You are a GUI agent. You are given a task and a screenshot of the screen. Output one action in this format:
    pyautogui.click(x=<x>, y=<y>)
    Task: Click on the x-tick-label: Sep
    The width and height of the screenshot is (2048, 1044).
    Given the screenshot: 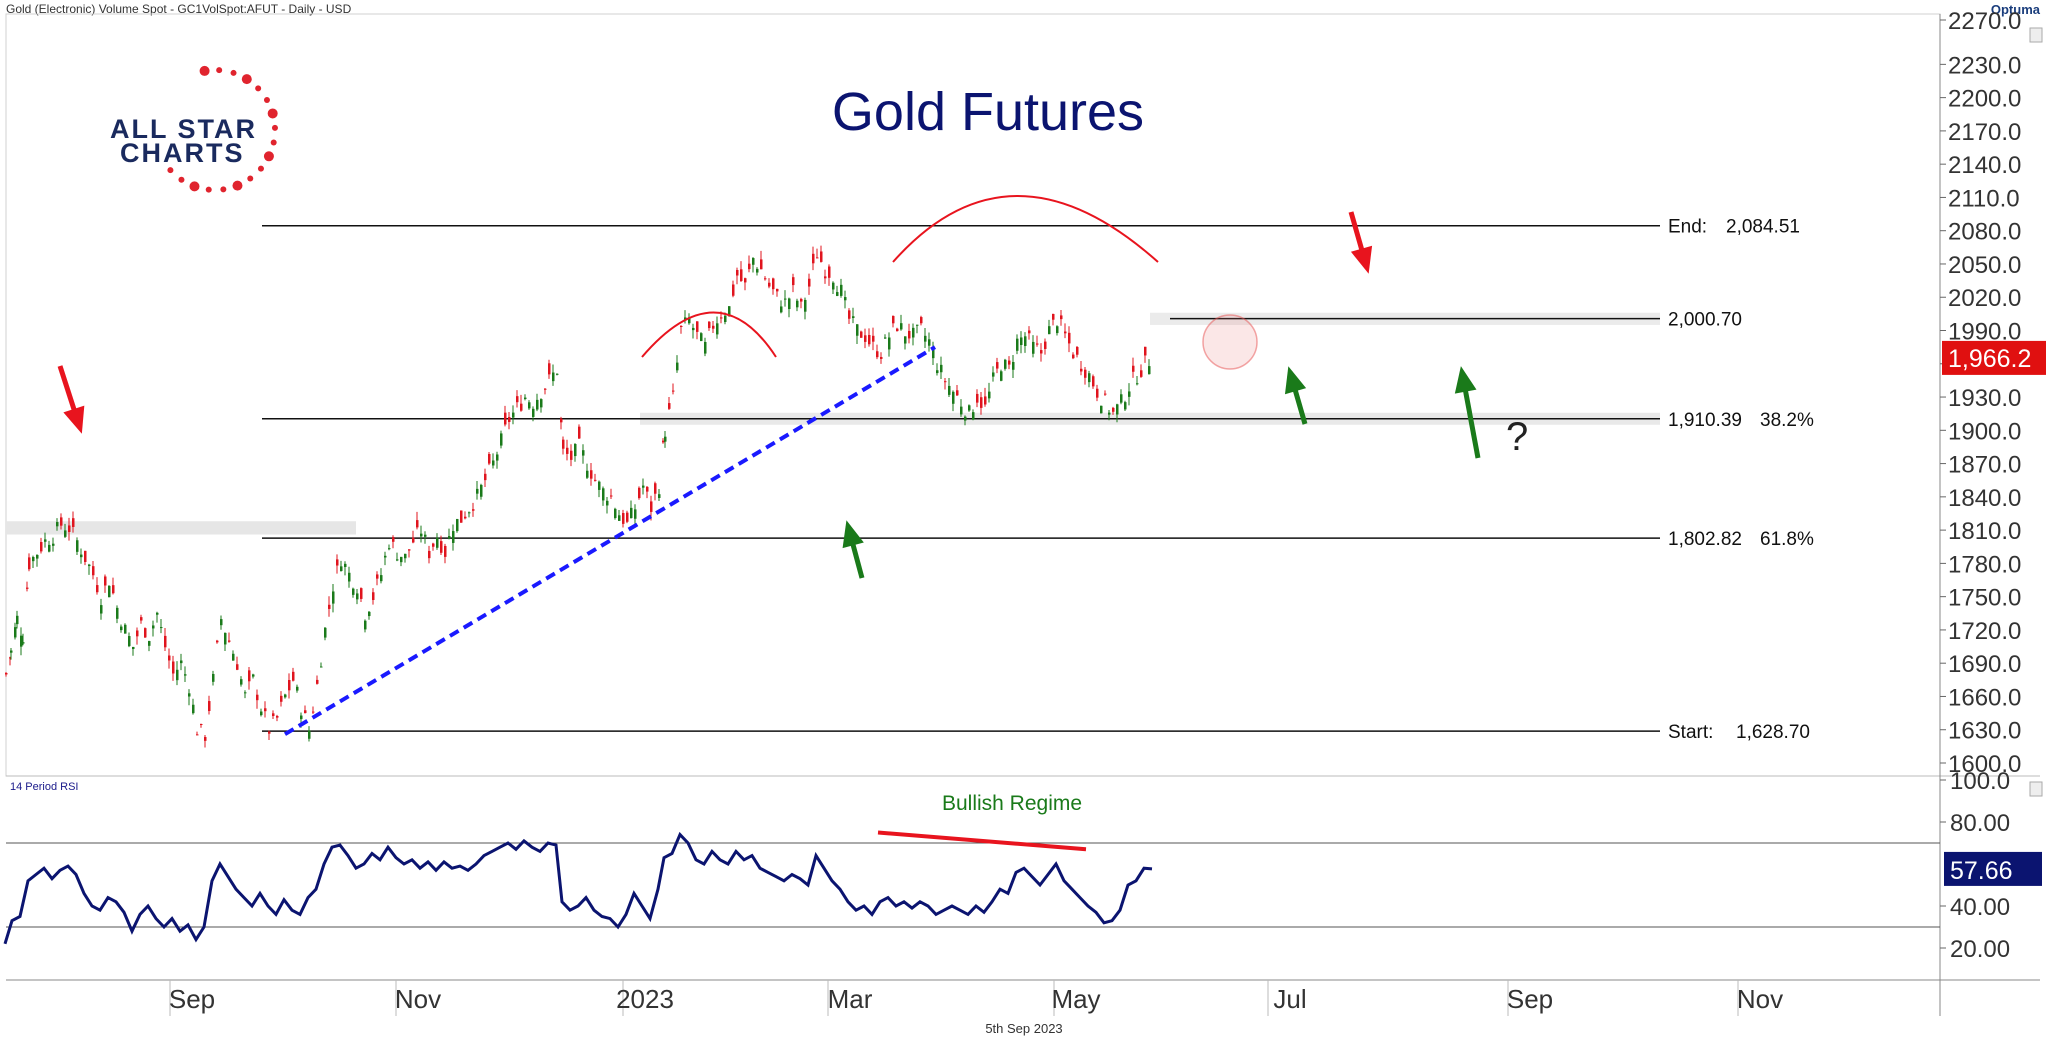 What is the action you would take?
    pyautogui.click(x=192, y=999)
    